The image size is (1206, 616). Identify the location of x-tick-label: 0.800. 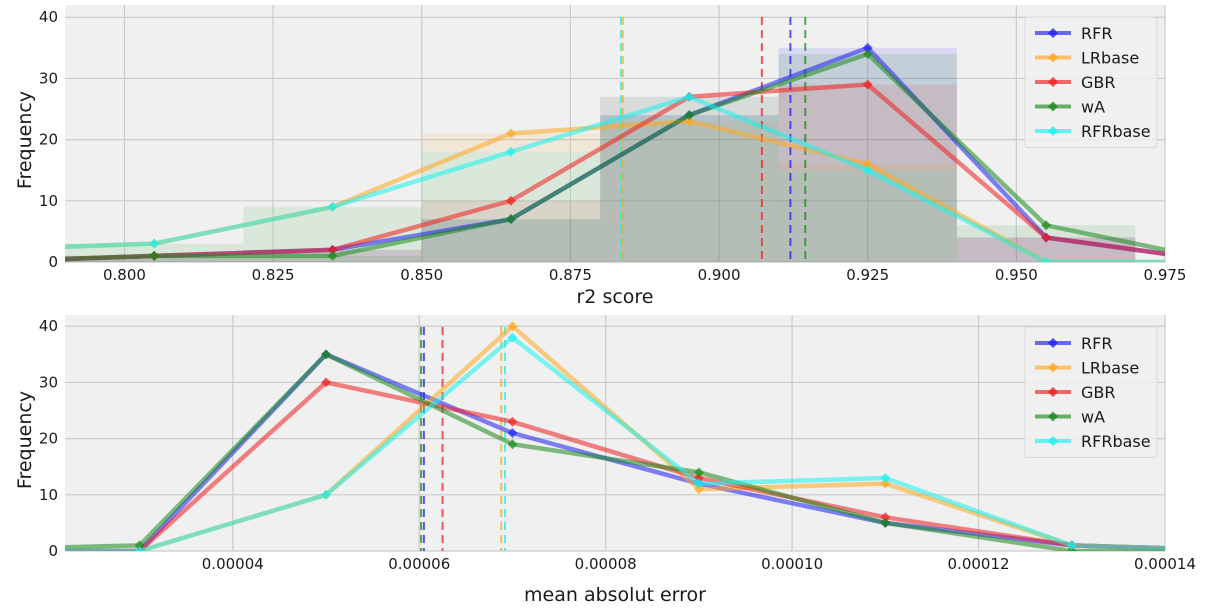
(124, 275).